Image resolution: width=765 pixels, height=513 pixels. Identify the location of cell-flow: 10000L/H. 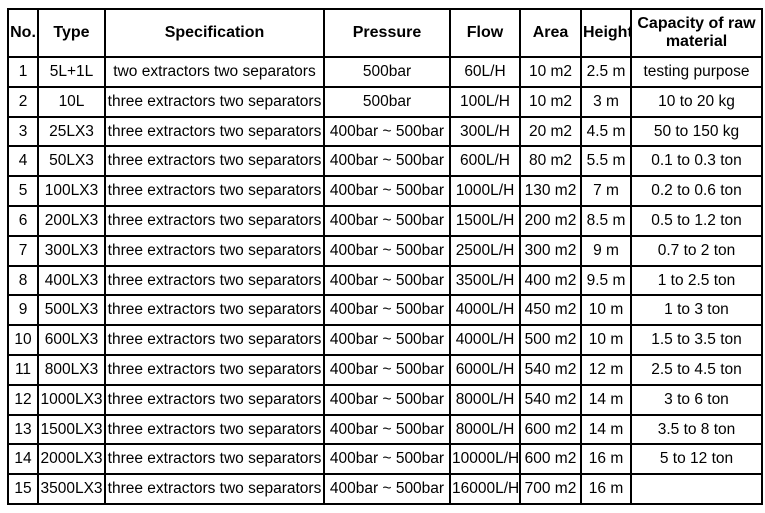
(485, 459).